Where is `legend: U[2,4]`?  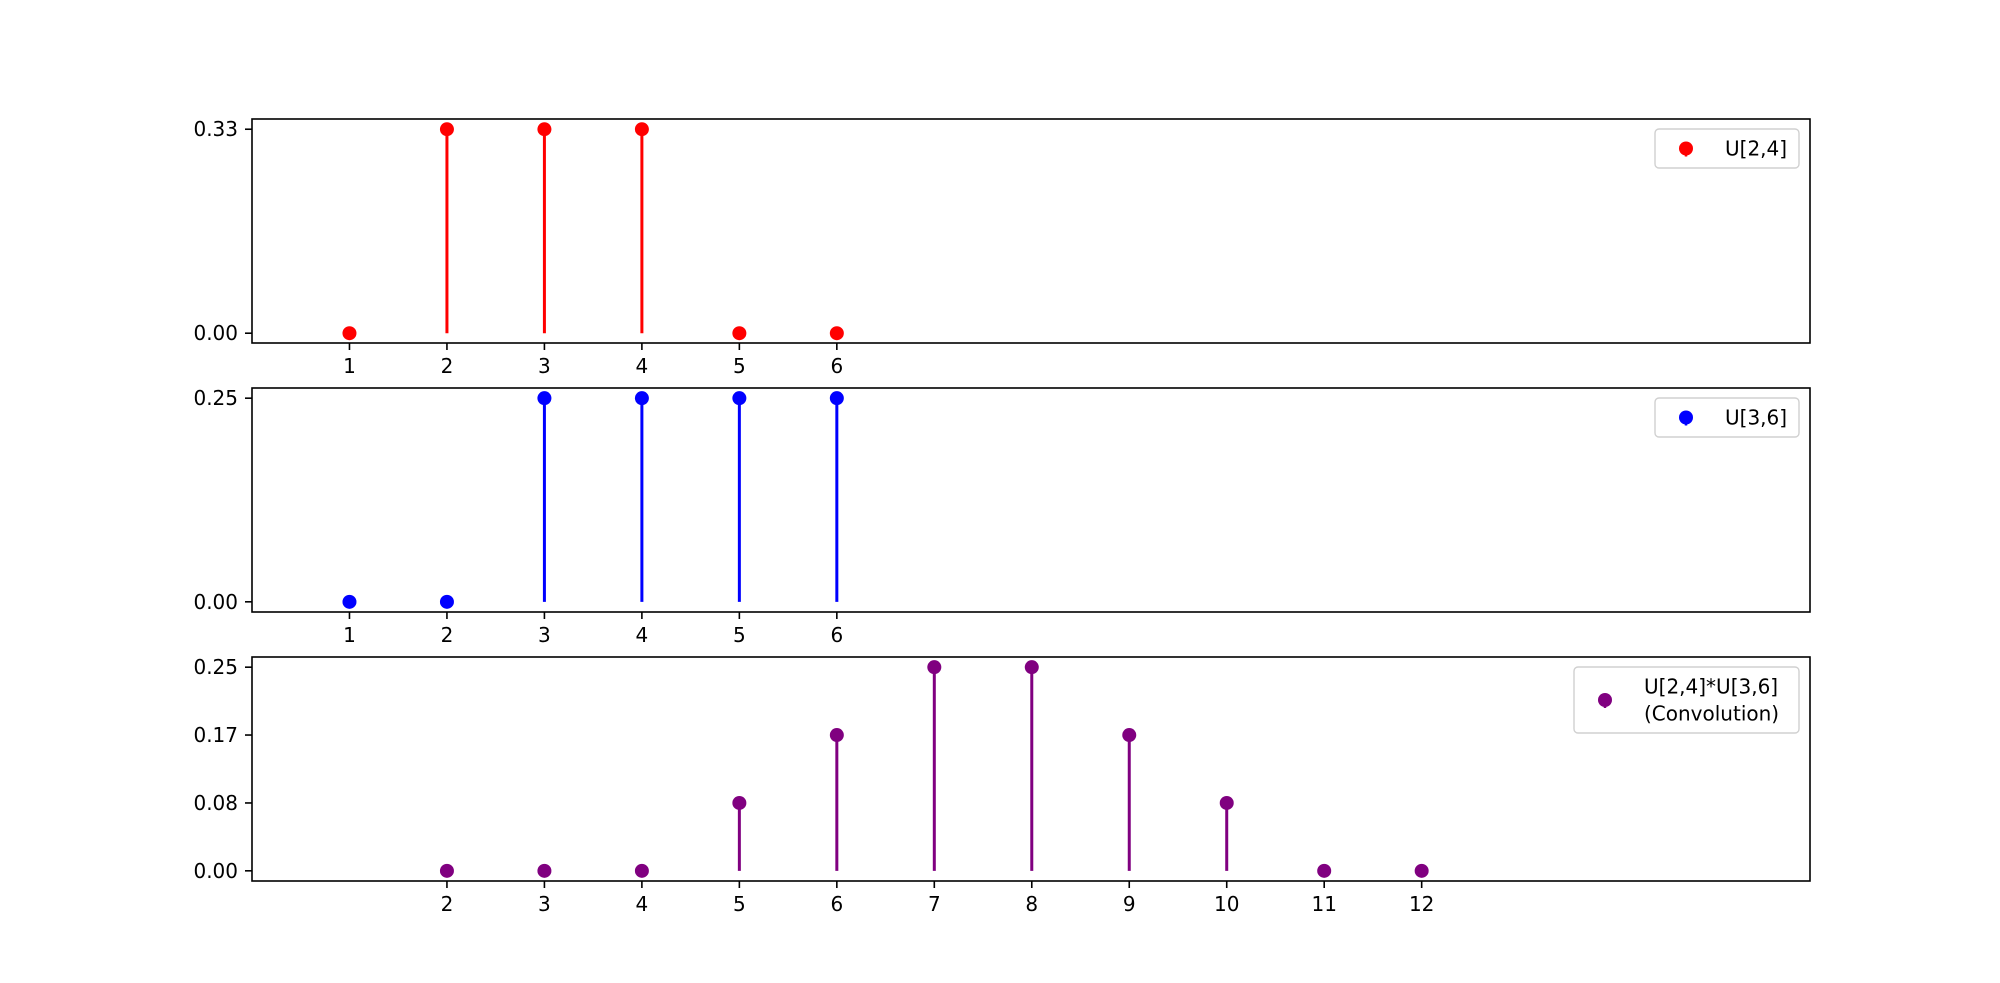 legend: U[2,4] is located at coordinates (1727, 148).